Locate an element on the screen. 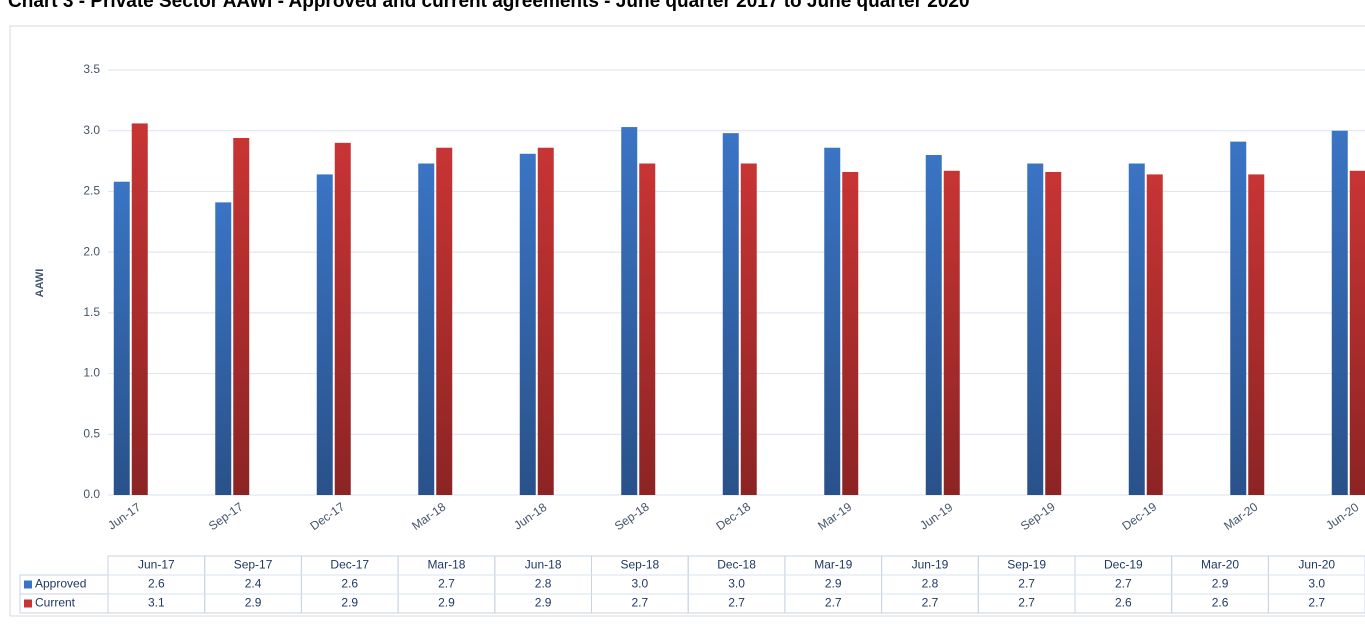 The width and height of the screenshot is (1365, 629). x-tick-label: Dec-18 is located at coordinates (733, 516).